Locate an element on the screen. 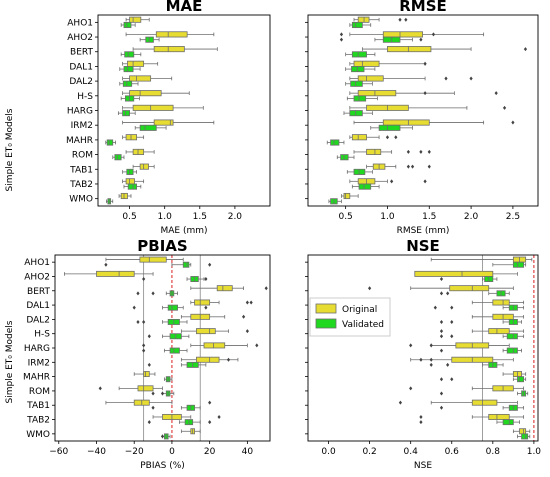 Image resolution: width=550 pixels, height=477 pixels. panel-title: RMSE is located at coordinates (423, 7).